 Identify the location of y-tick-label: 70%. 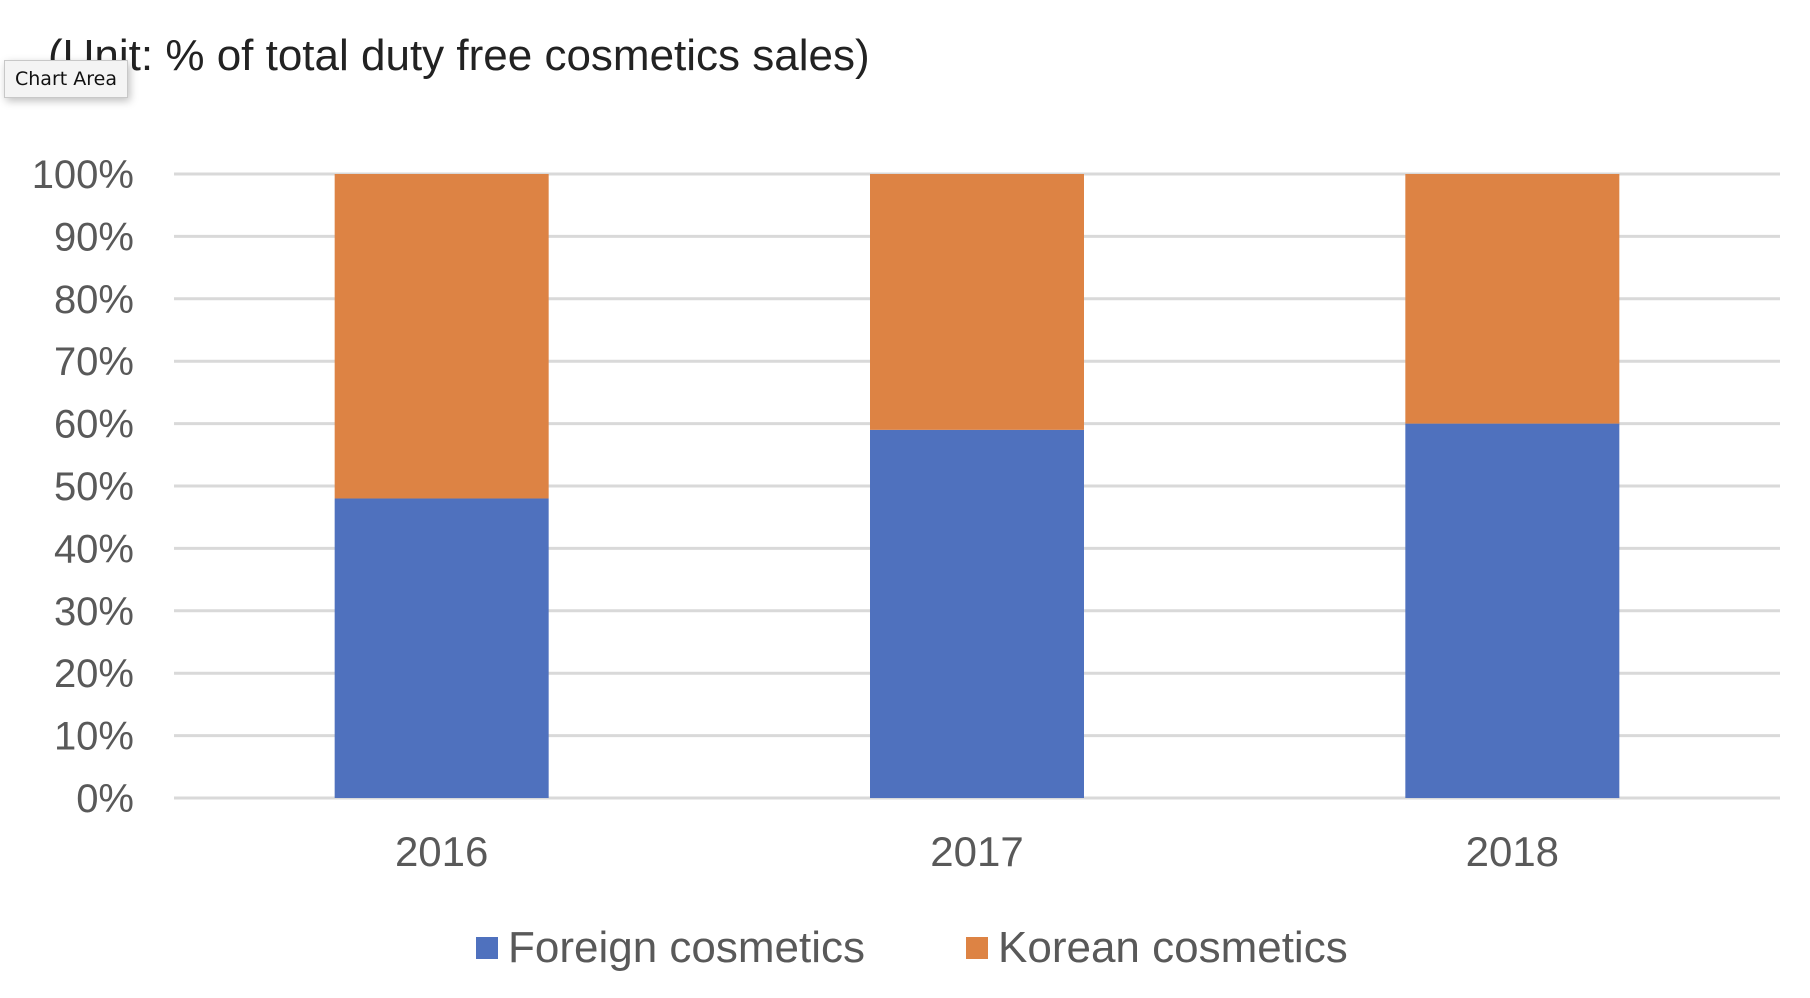
(94, 362).